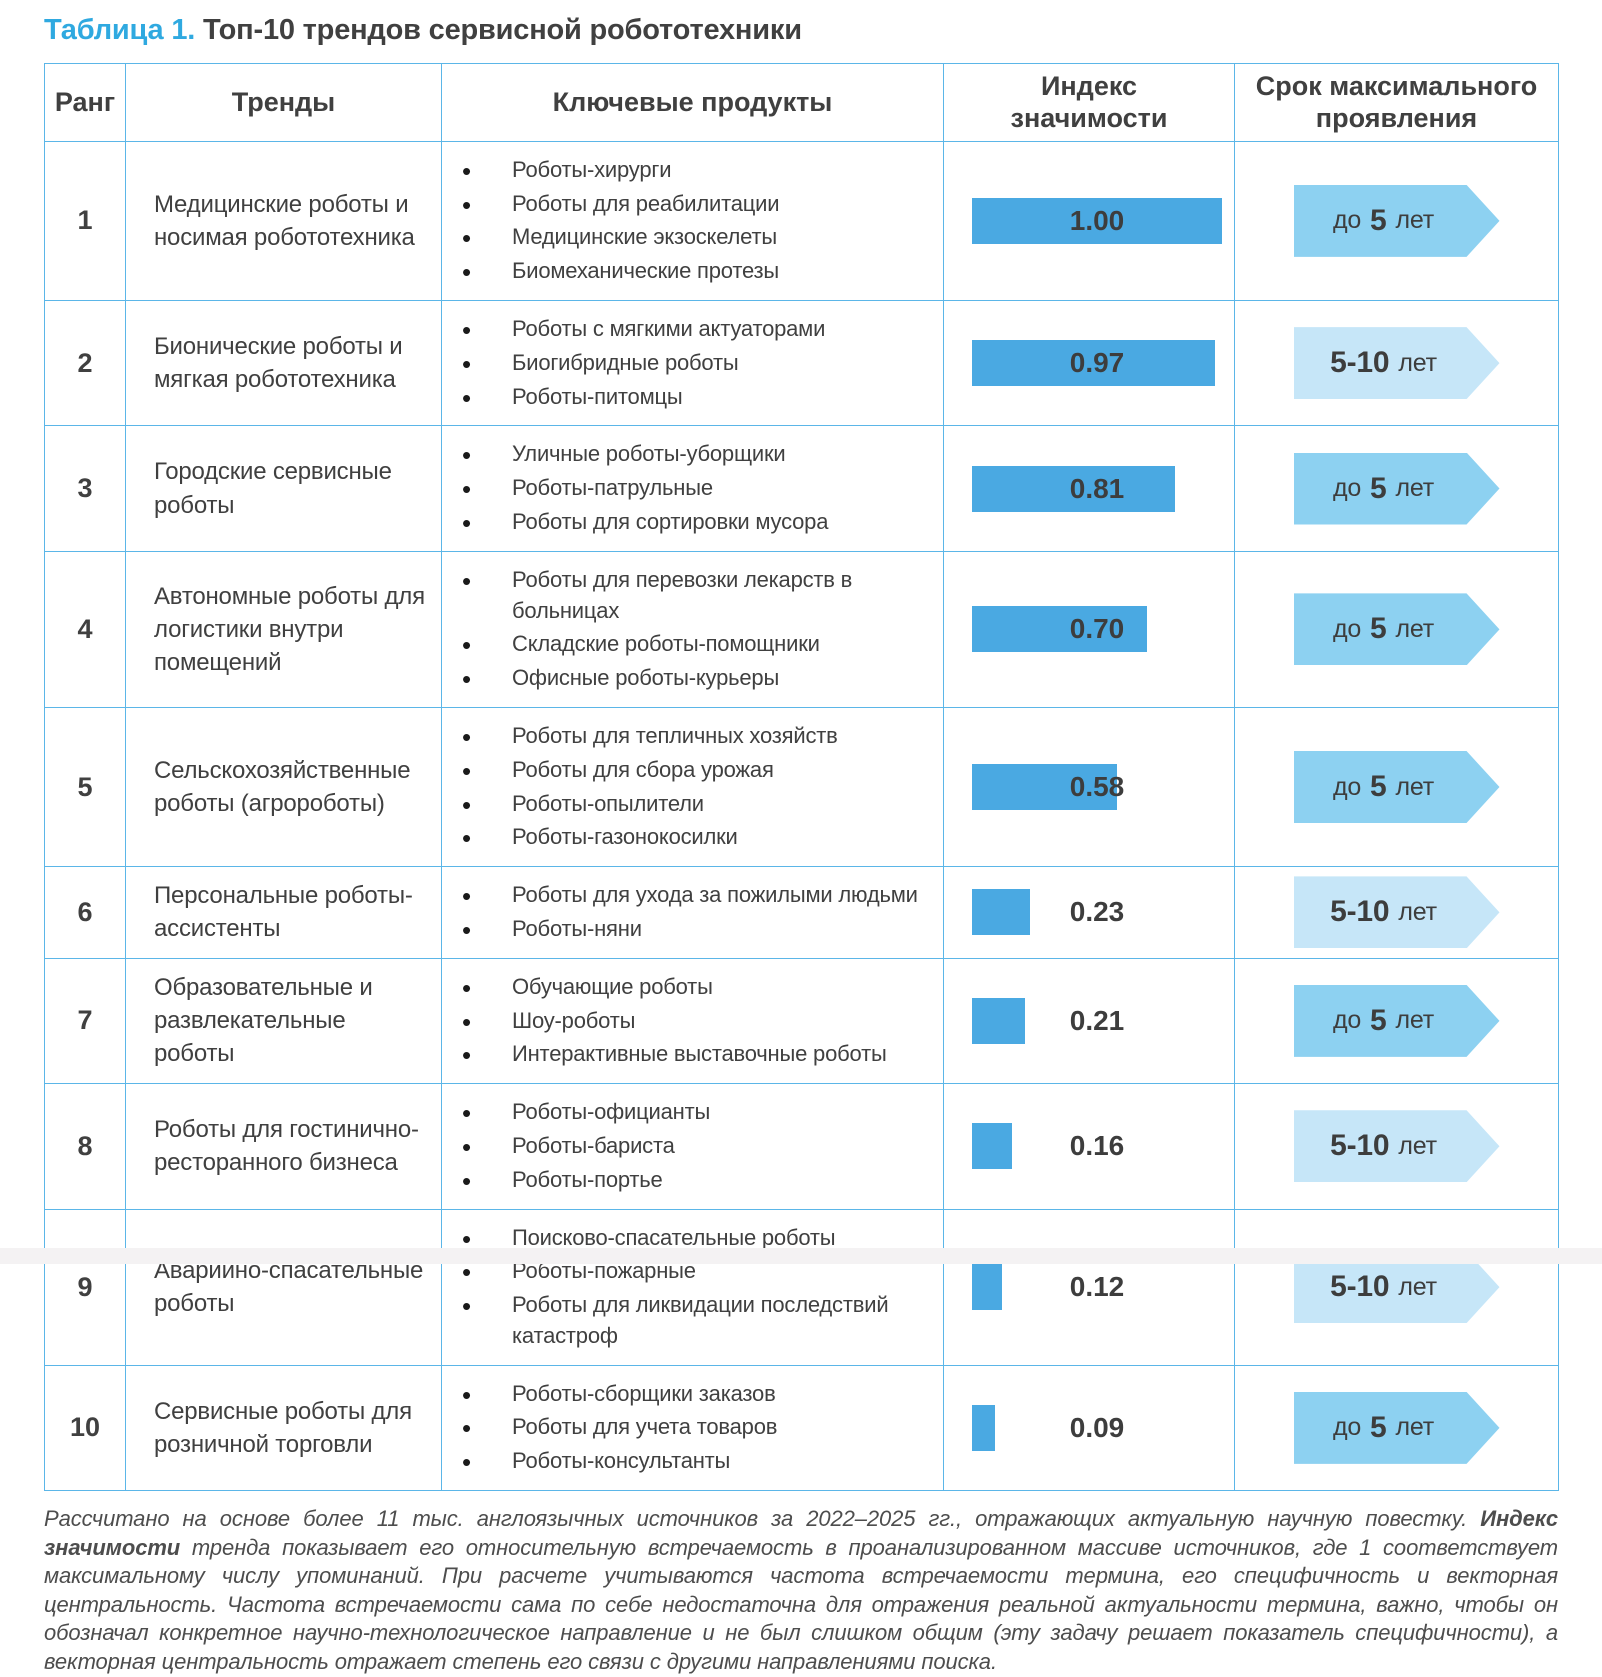  Describe the element at coordinates (694, 1395) in the screenshot. I see `product-item: Роботы-сборщики заказов` at that location.